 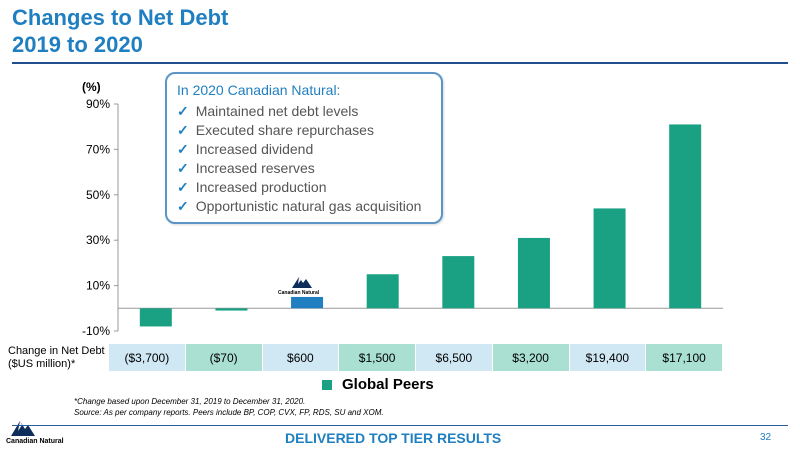 I want to click on canadian-natural-bar-logo: Canadian Natural, so click(x=304, y=286).